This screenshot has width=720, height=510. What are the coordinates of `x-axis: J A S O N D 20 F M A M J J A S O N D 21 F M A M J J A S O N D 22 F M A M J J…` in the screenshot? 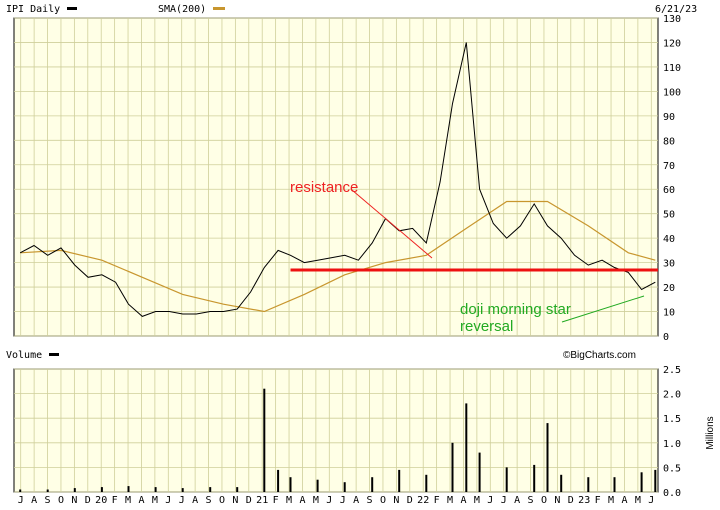 It's located at (336, 500).